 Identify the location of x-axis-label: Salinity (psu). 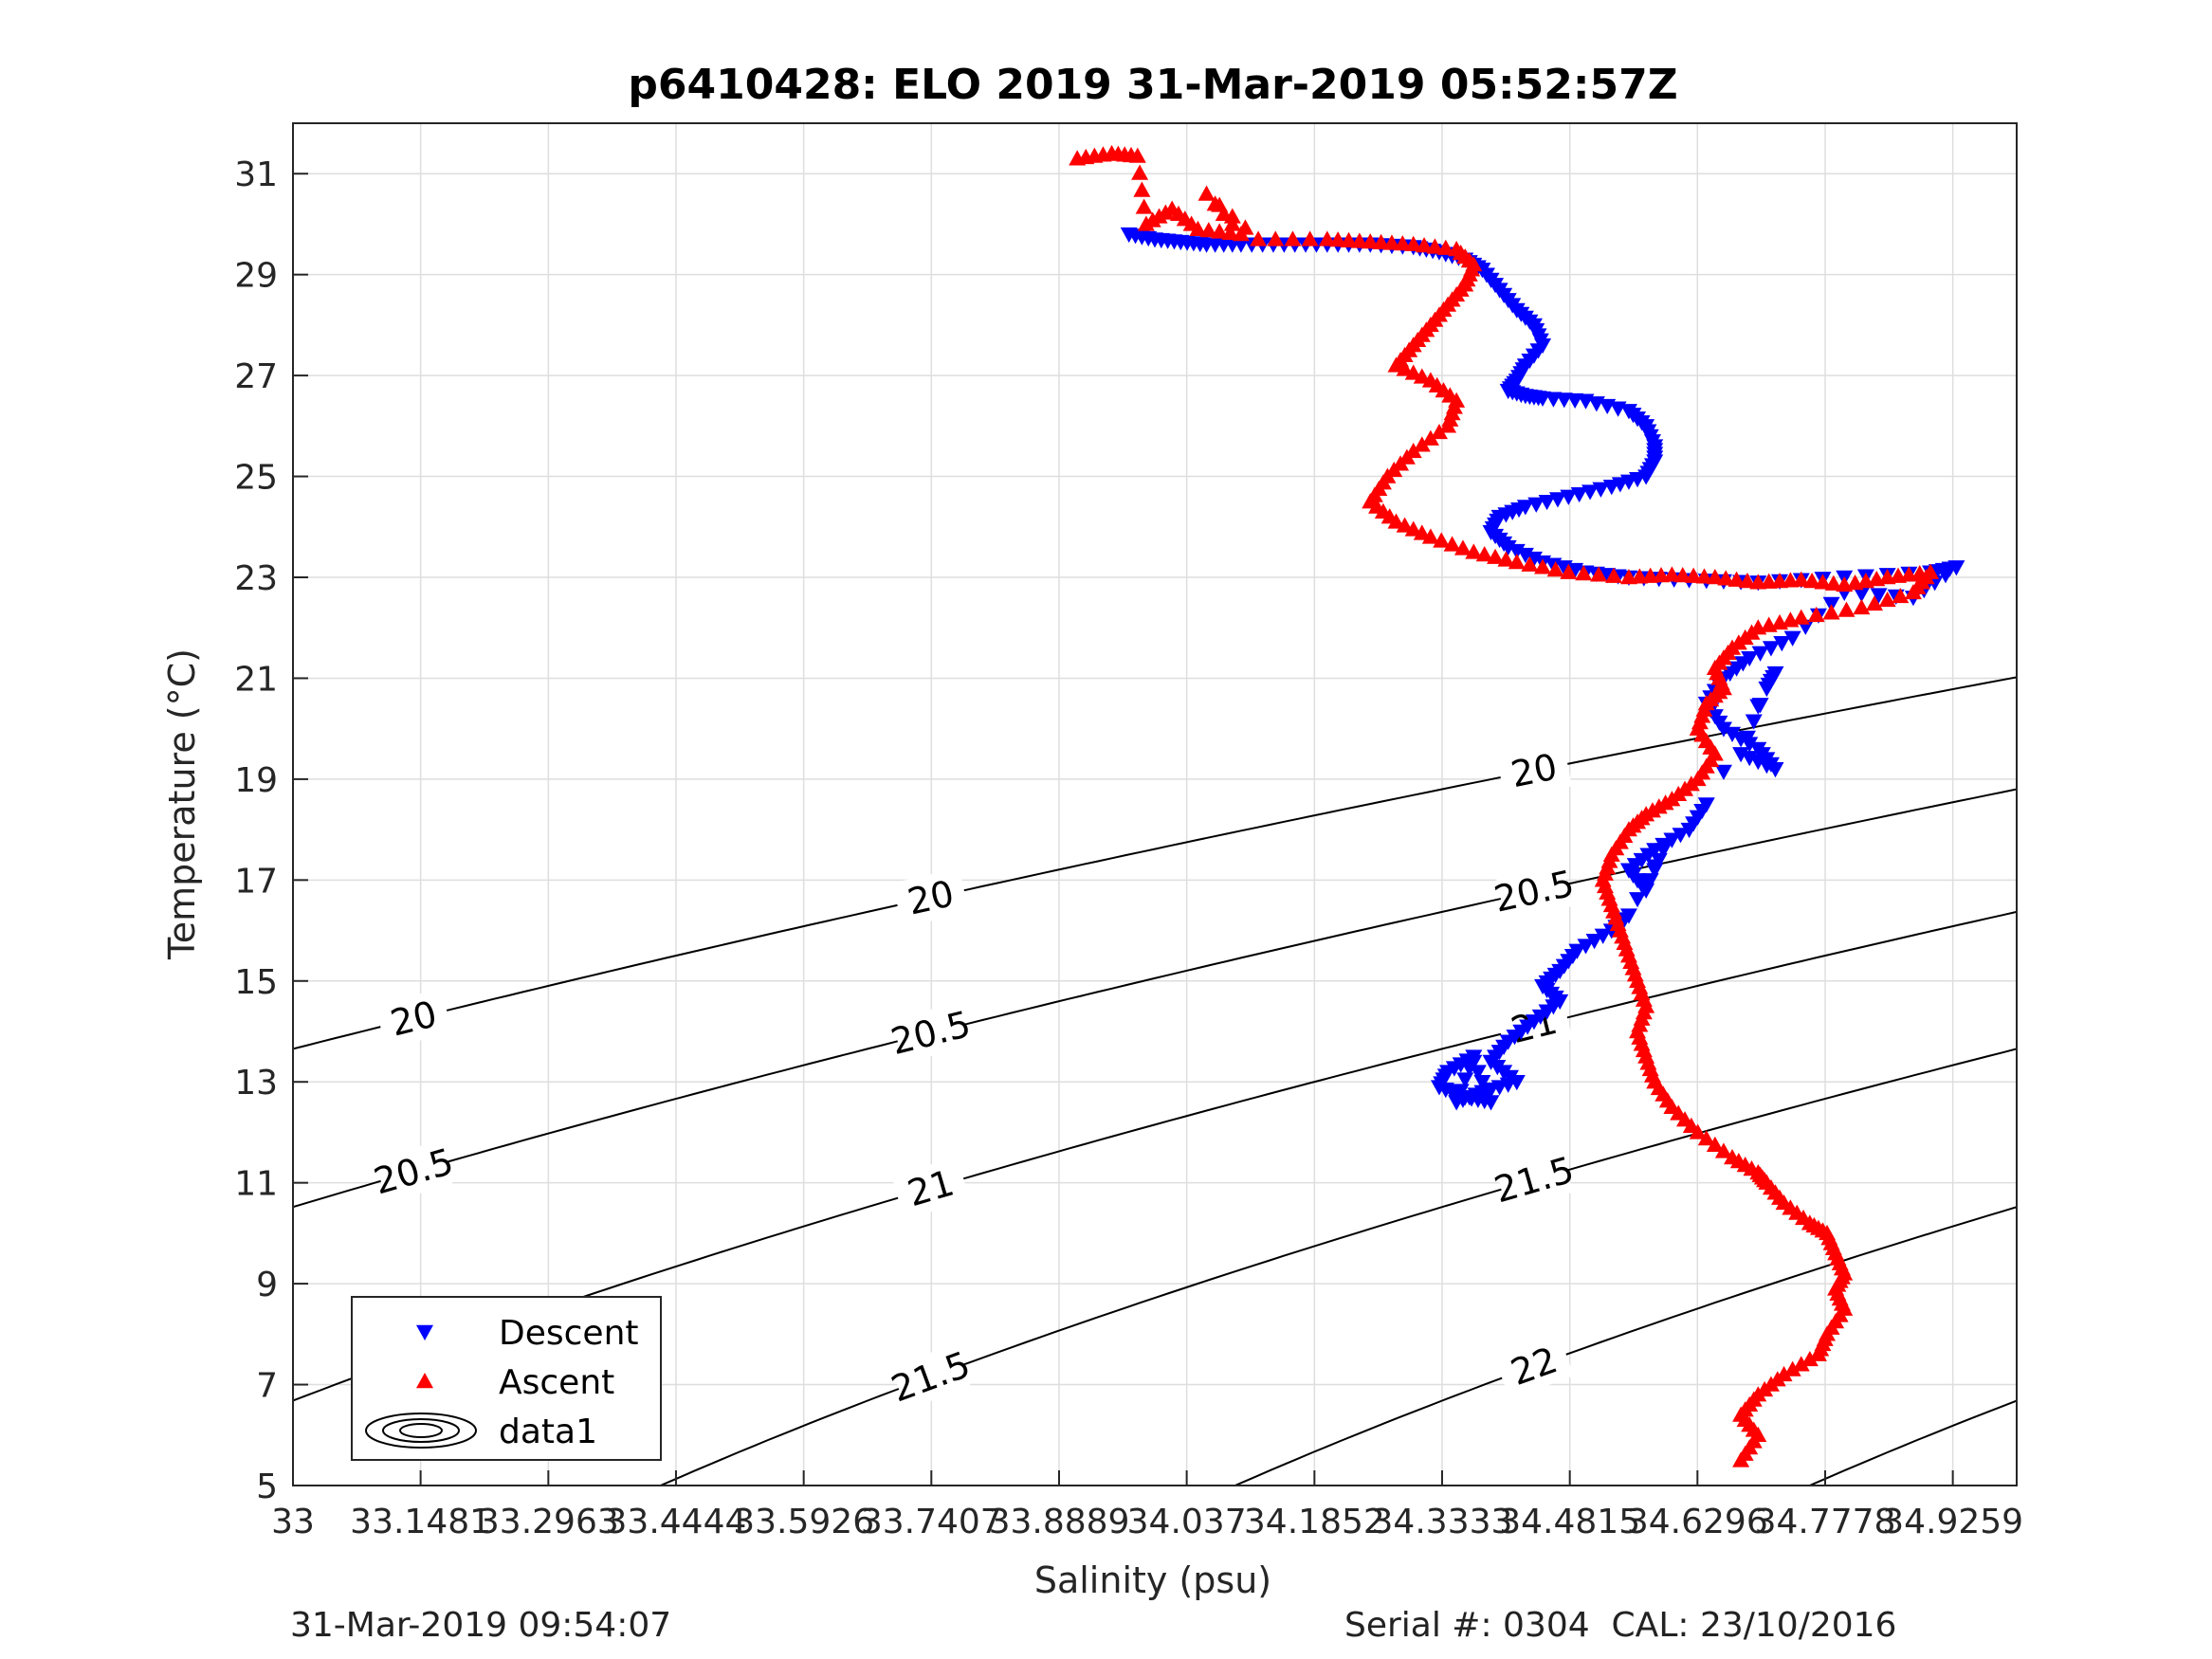
(1152, 1580).